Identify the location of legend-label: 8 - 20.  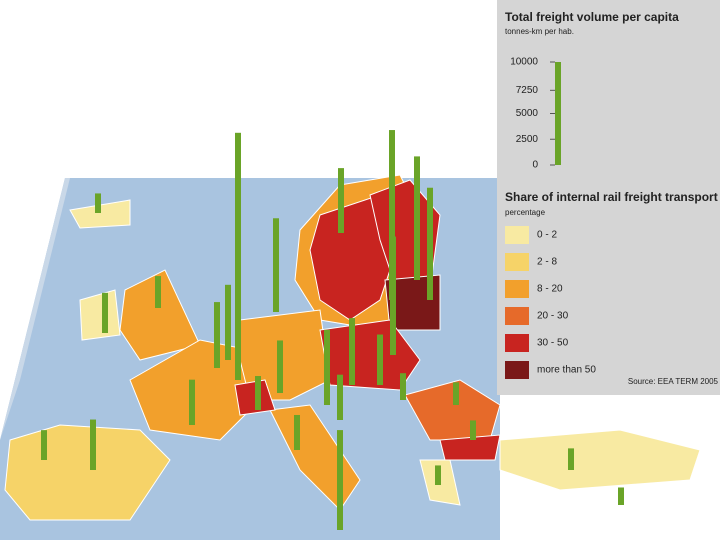
(550, 289).